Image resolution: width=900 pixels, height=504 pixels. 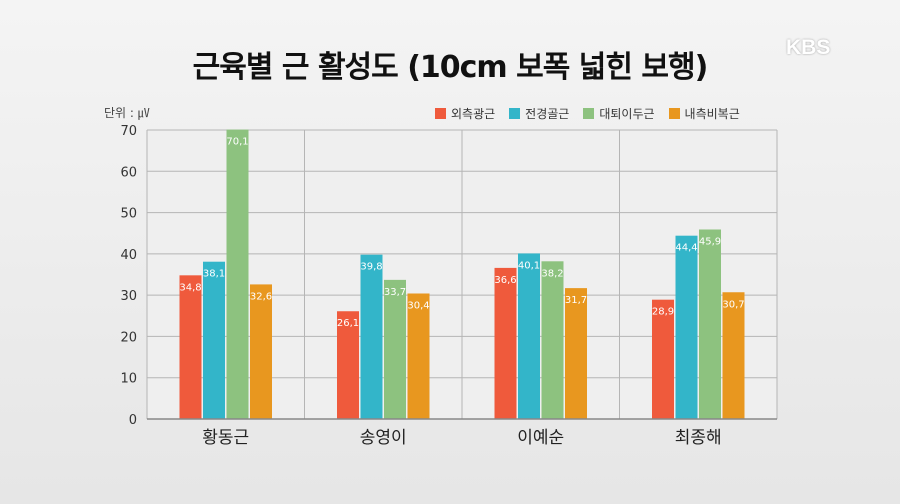 What do you see at coordinates (552, 273) in the screenshot?
I see `data-label: 38,2` at bounding box center [552, 273].